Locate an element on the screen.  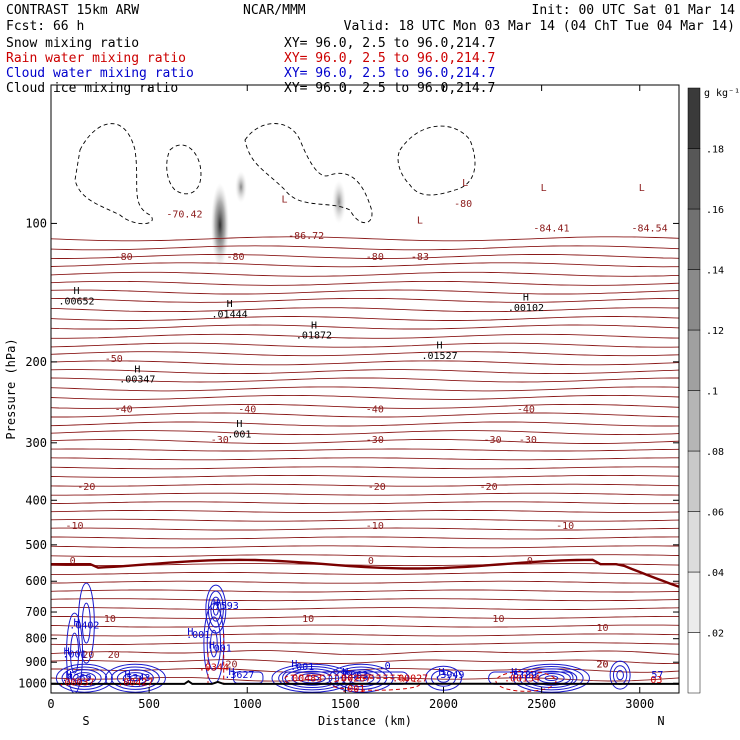
cloud-water-max-value: .6063 is located at coordinates (353, 675).